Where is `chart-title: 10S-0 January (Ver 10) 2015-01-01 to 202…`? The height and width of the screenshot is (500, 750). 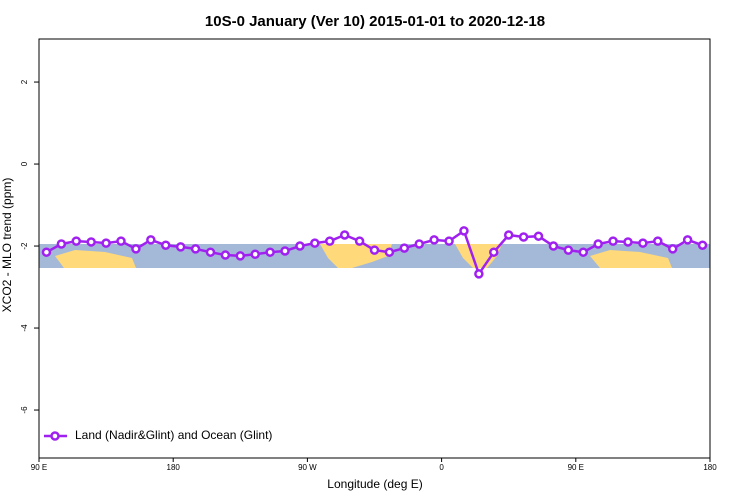 chart-title: 10S-0 January (Ver 10) 2015-01-01 to 202… is located at coordinates (375, 21).